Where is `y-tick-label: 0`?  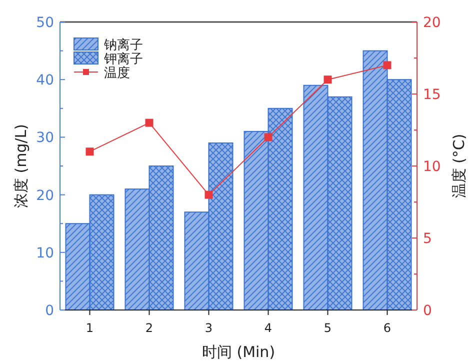 y-tick-label: 0 is located at coordinates (49, 311).